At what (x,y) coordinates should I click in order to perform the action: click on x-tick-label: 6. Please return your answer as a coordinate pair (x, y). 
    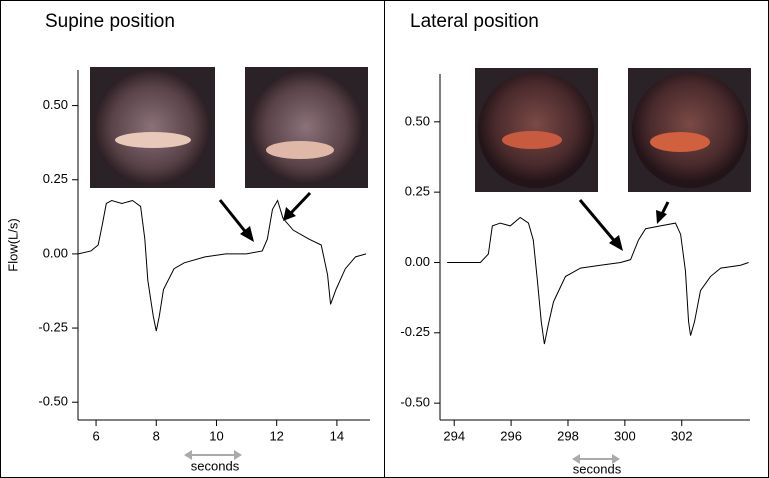
    Looking at the image, I should click on (95, 435).